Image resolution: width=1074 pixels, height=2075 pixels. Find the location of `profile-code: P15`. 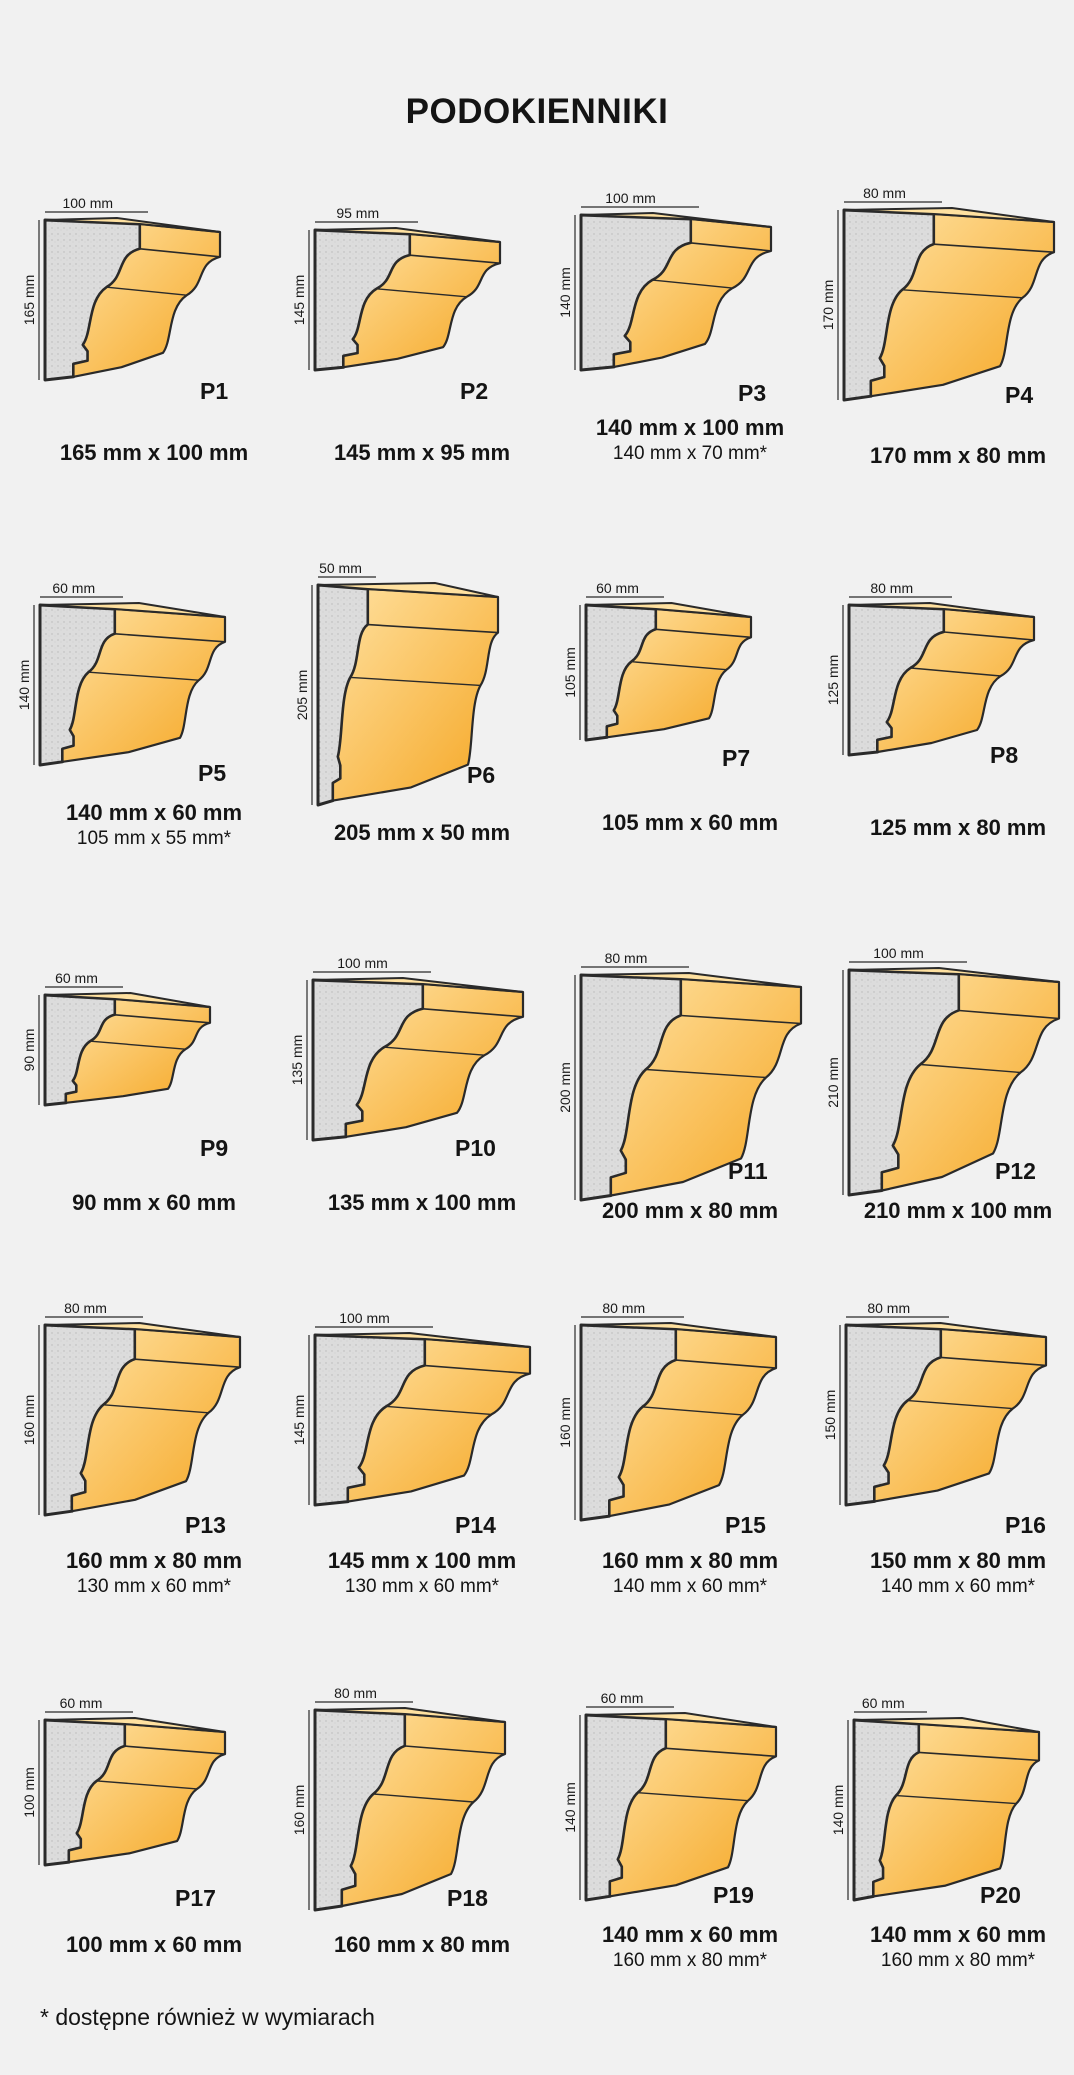

profile-code: P15 is located at coordinates (745, 1525).